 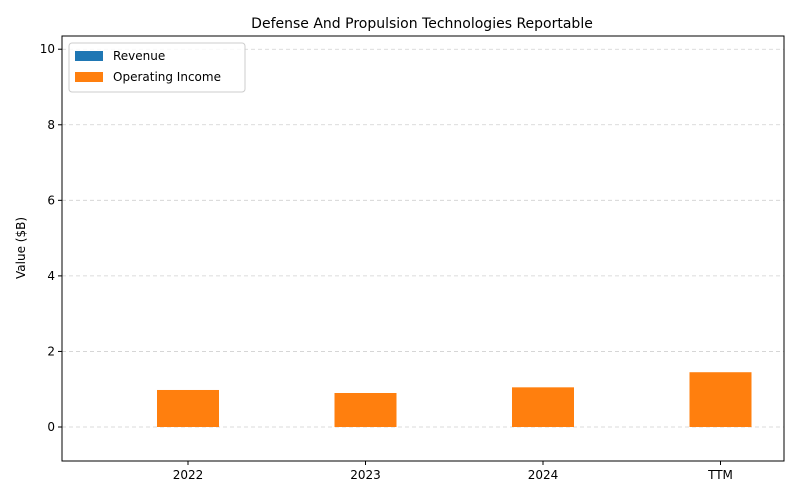 I want to click on x-tick-label: 2023, so click(x=365, y=475).